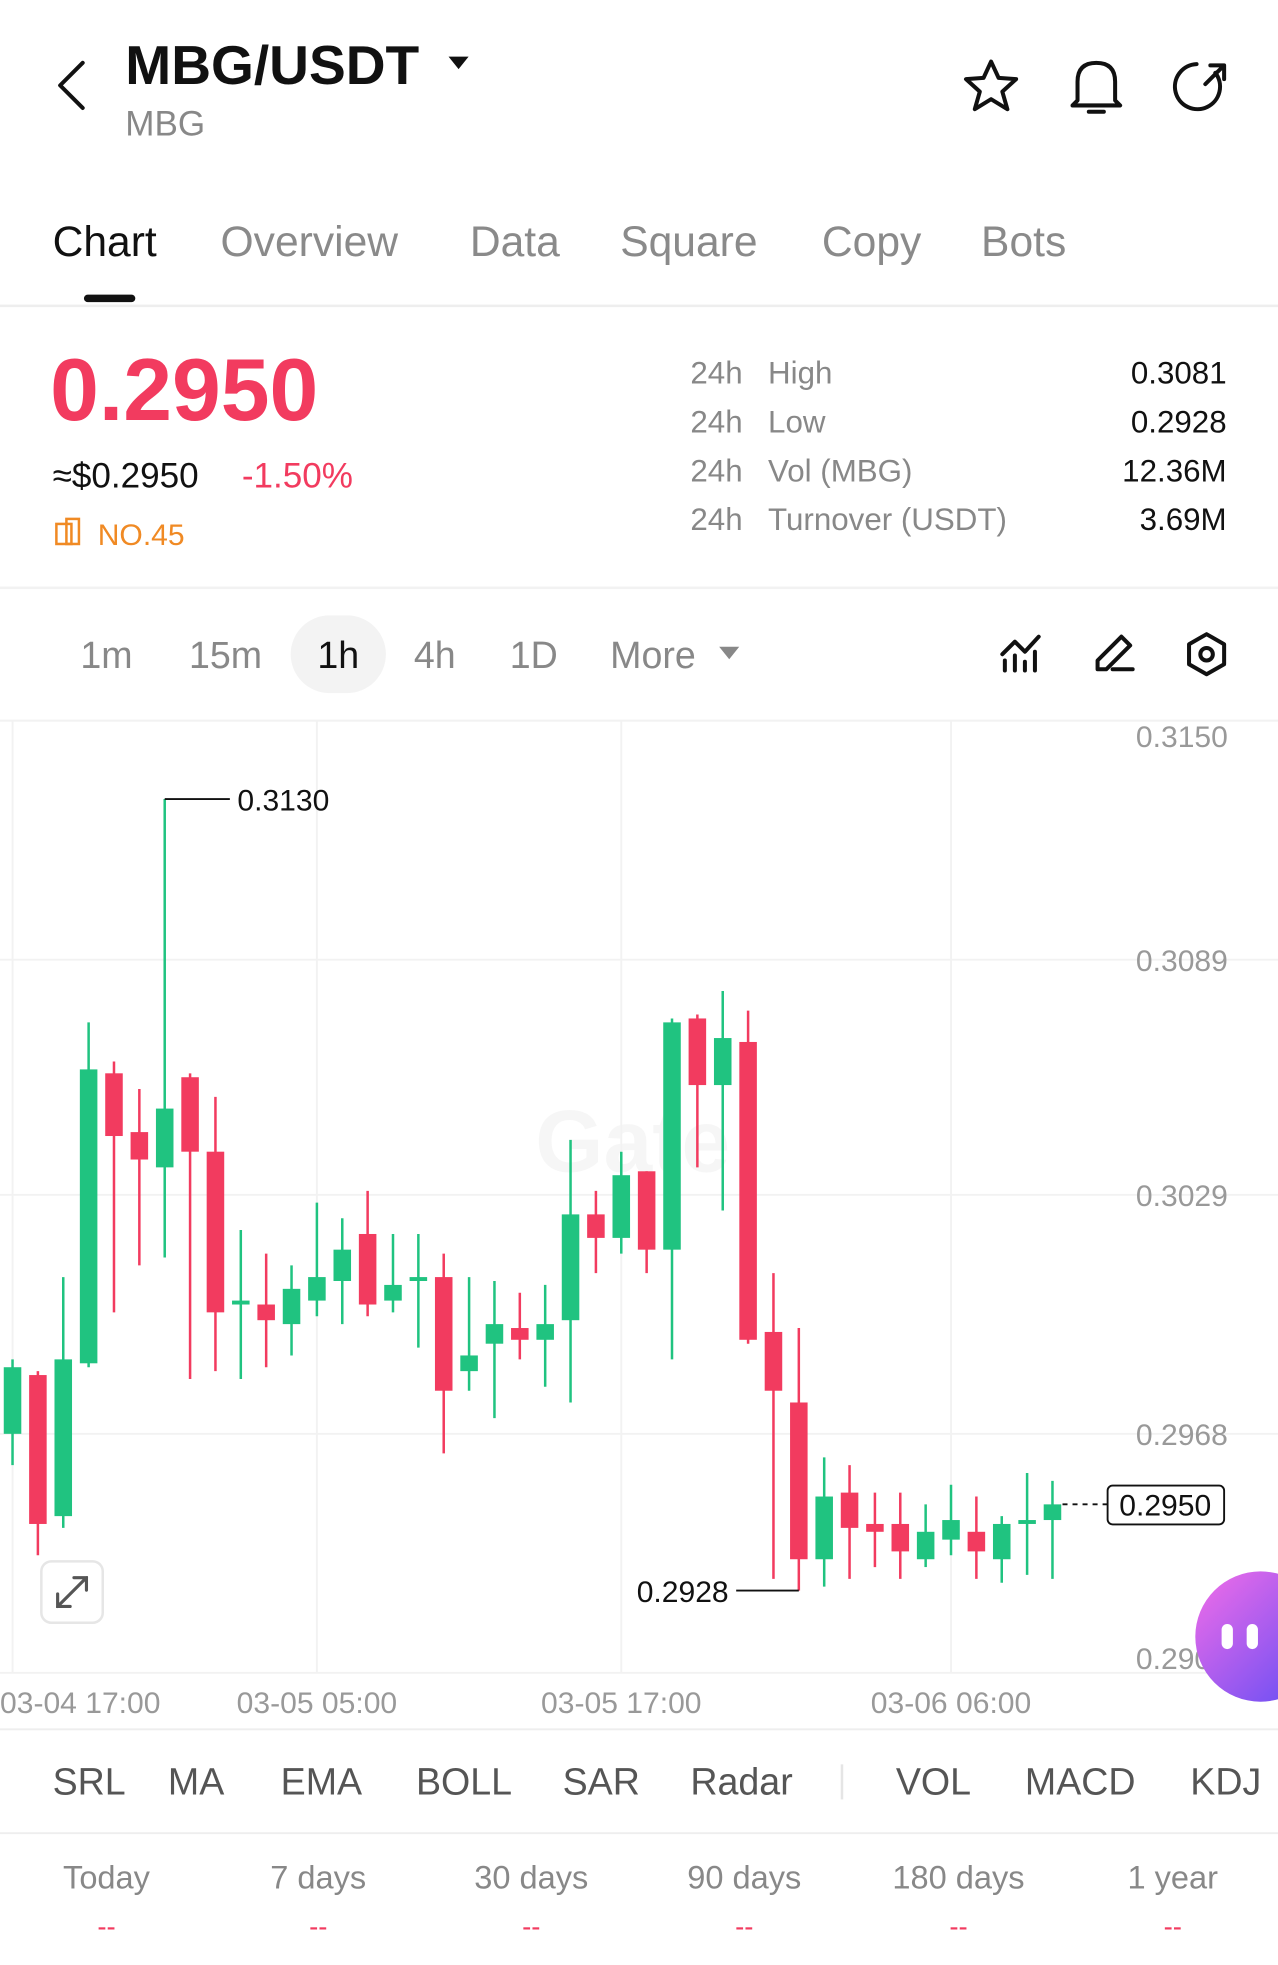  I want to click on rank-icon, so click(64, 534).